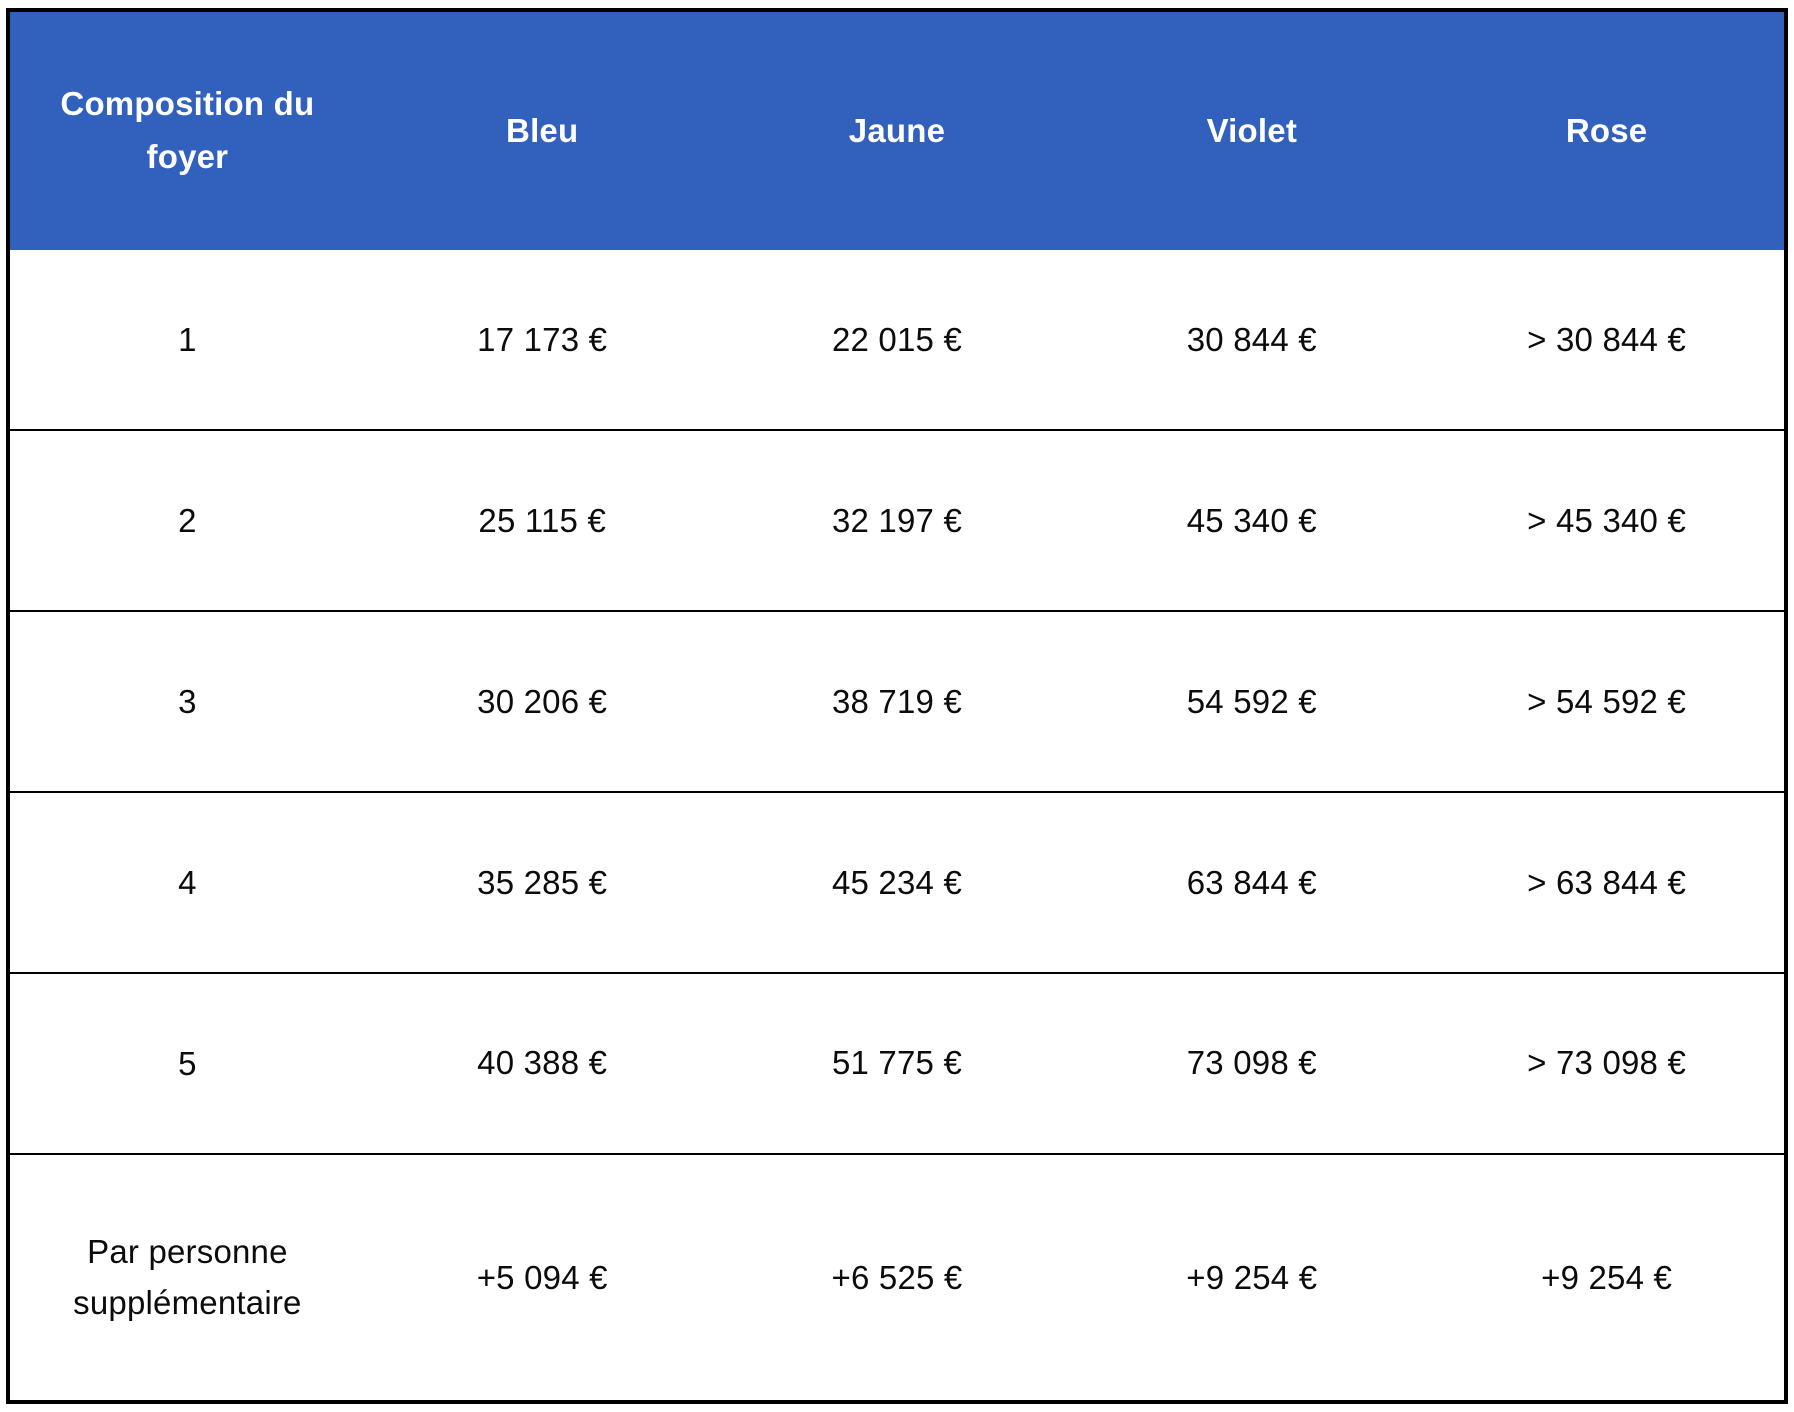 The width and height of the screenshot is (1794, 1412). I want to click on table-row: 2 25 115 € 32 197 € 45 340 € > 45 340 €, so click(897, 519).